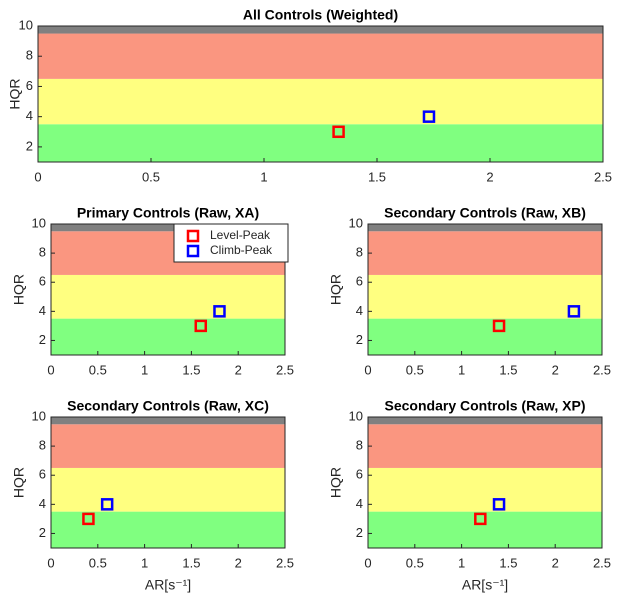 The height and width of the screenshot is (601, 621). Describe the element at coordinates (168, 213) in the screenshot. I see `chart-title: Primary Controls (Raw, XA)` at that location.